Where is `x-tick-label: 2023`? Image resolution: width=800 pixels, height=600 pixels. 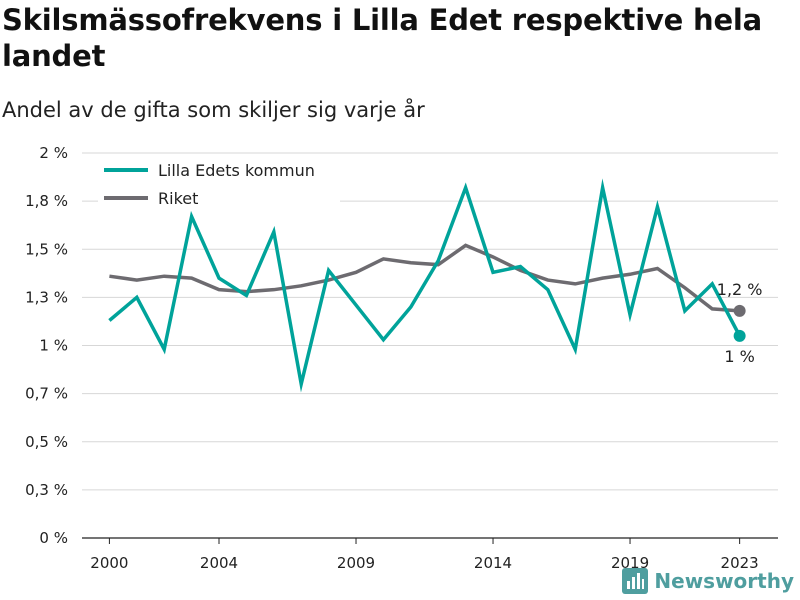 x-tick-label: 2023 is located at coordinates (740, 563).